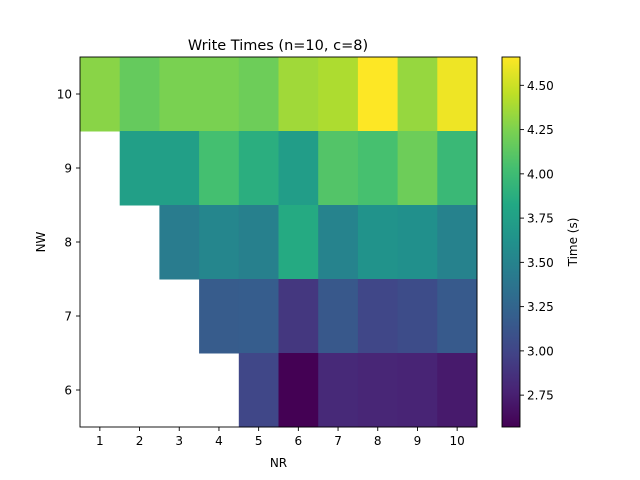 This screenshot has width=640, height=480. I want to click on y-tick-label: 10, so click(64, 95).